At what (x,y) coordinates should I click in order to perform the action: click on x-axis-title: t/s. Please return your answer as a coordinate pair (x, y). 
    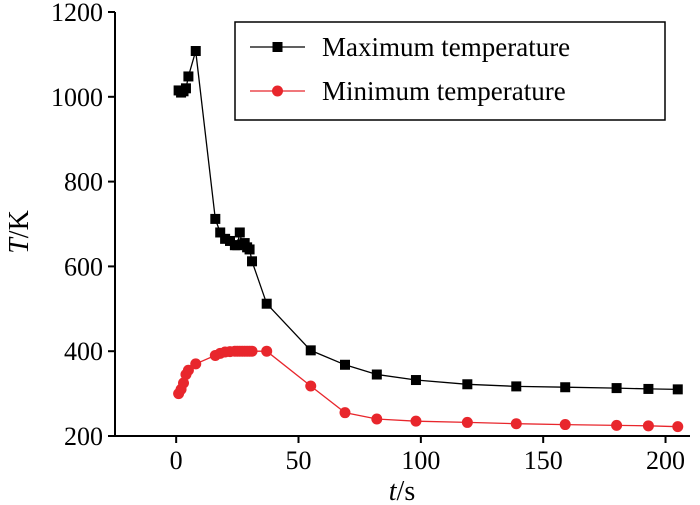
    Looking at the image, I should click on (402, 490).